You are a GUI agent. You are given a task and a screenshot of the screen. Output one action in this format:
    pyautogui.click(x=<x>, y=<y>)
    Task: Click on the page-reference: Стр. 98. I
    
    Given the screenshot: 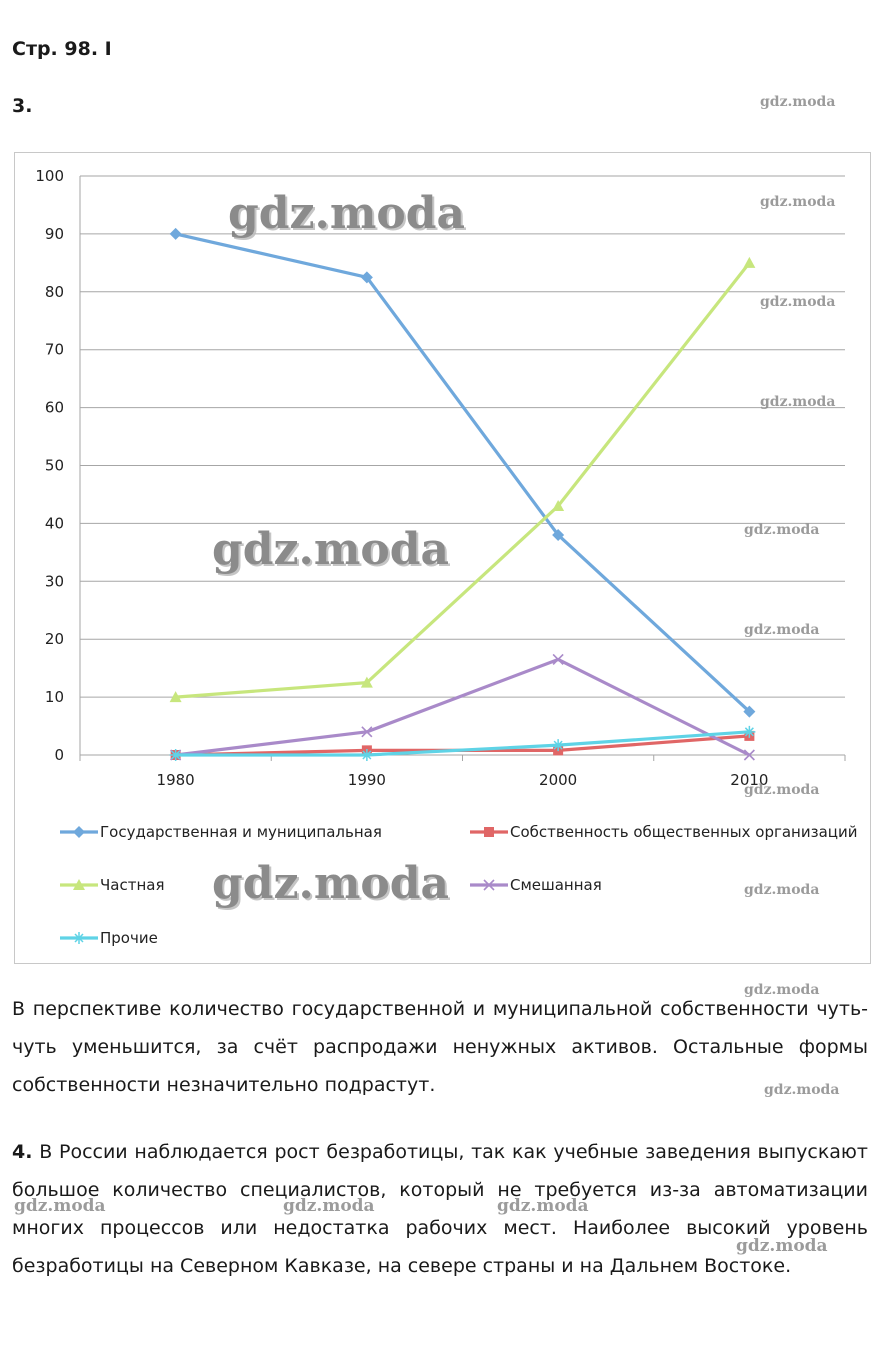 What is the action you would take?
    pyautogui.click(x=62, y=49)
    